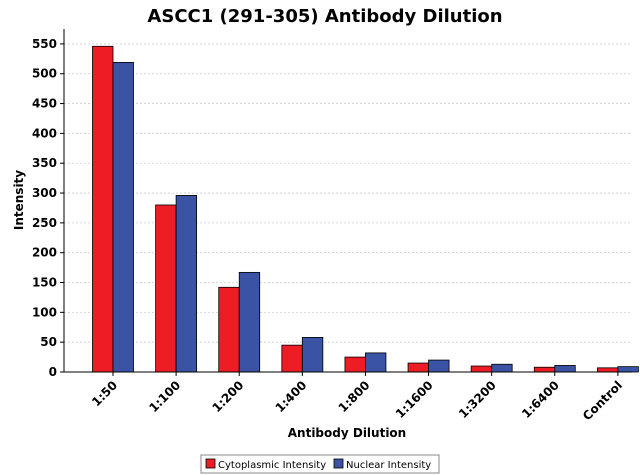  What do you see at coordinates (540, 399) in the screenshot?
I see `x-tick-label: 1:6400` at bounding box center [540, 399].